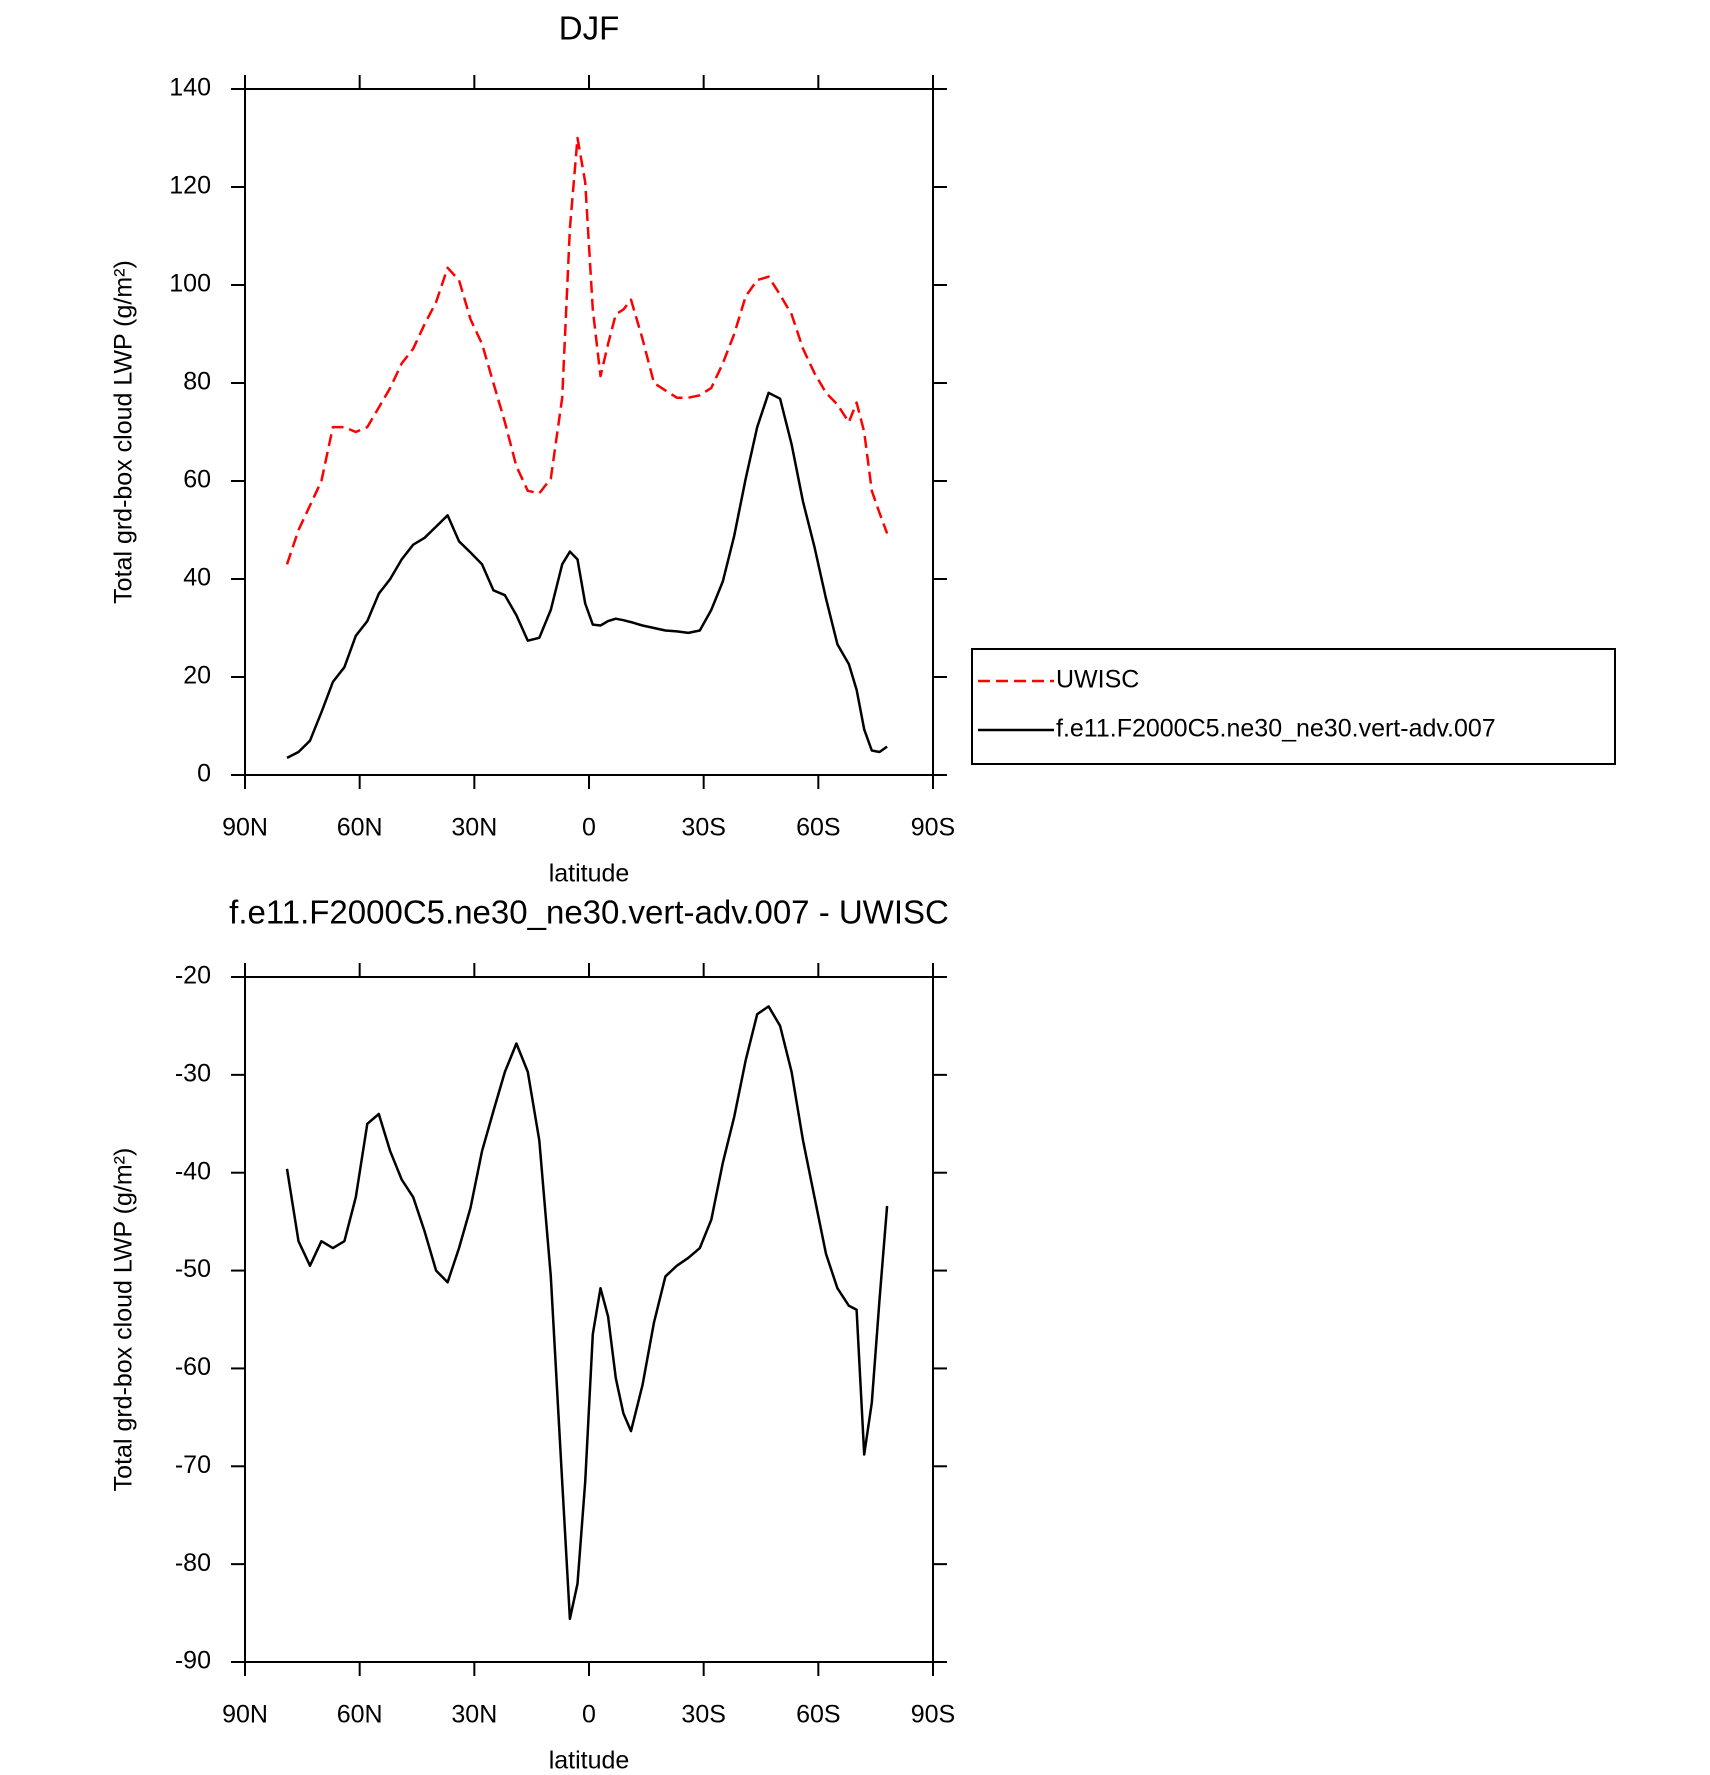 Image resolution: width=1710 pixels, height=1775 pixels. What do you see at coordinates (589, 28) in the screenshot?
I see `chart-title: DJF` at bounding box center [589, 28].